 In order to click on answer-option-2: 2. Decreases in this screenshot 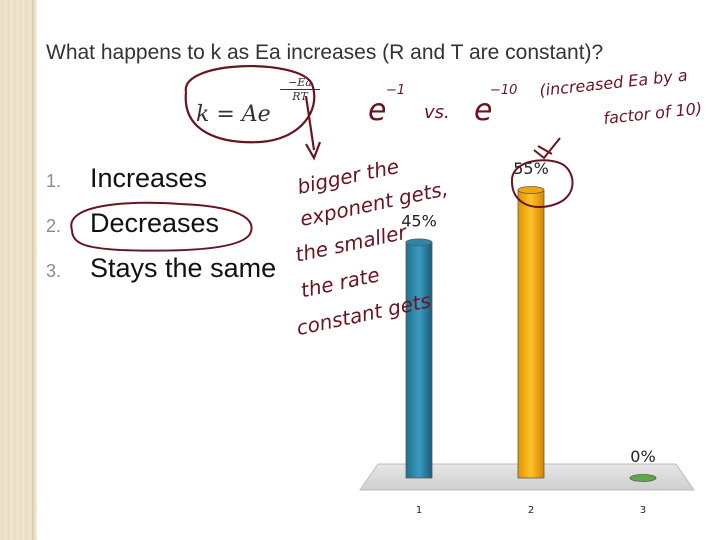, I will do `click(161, 230)`.